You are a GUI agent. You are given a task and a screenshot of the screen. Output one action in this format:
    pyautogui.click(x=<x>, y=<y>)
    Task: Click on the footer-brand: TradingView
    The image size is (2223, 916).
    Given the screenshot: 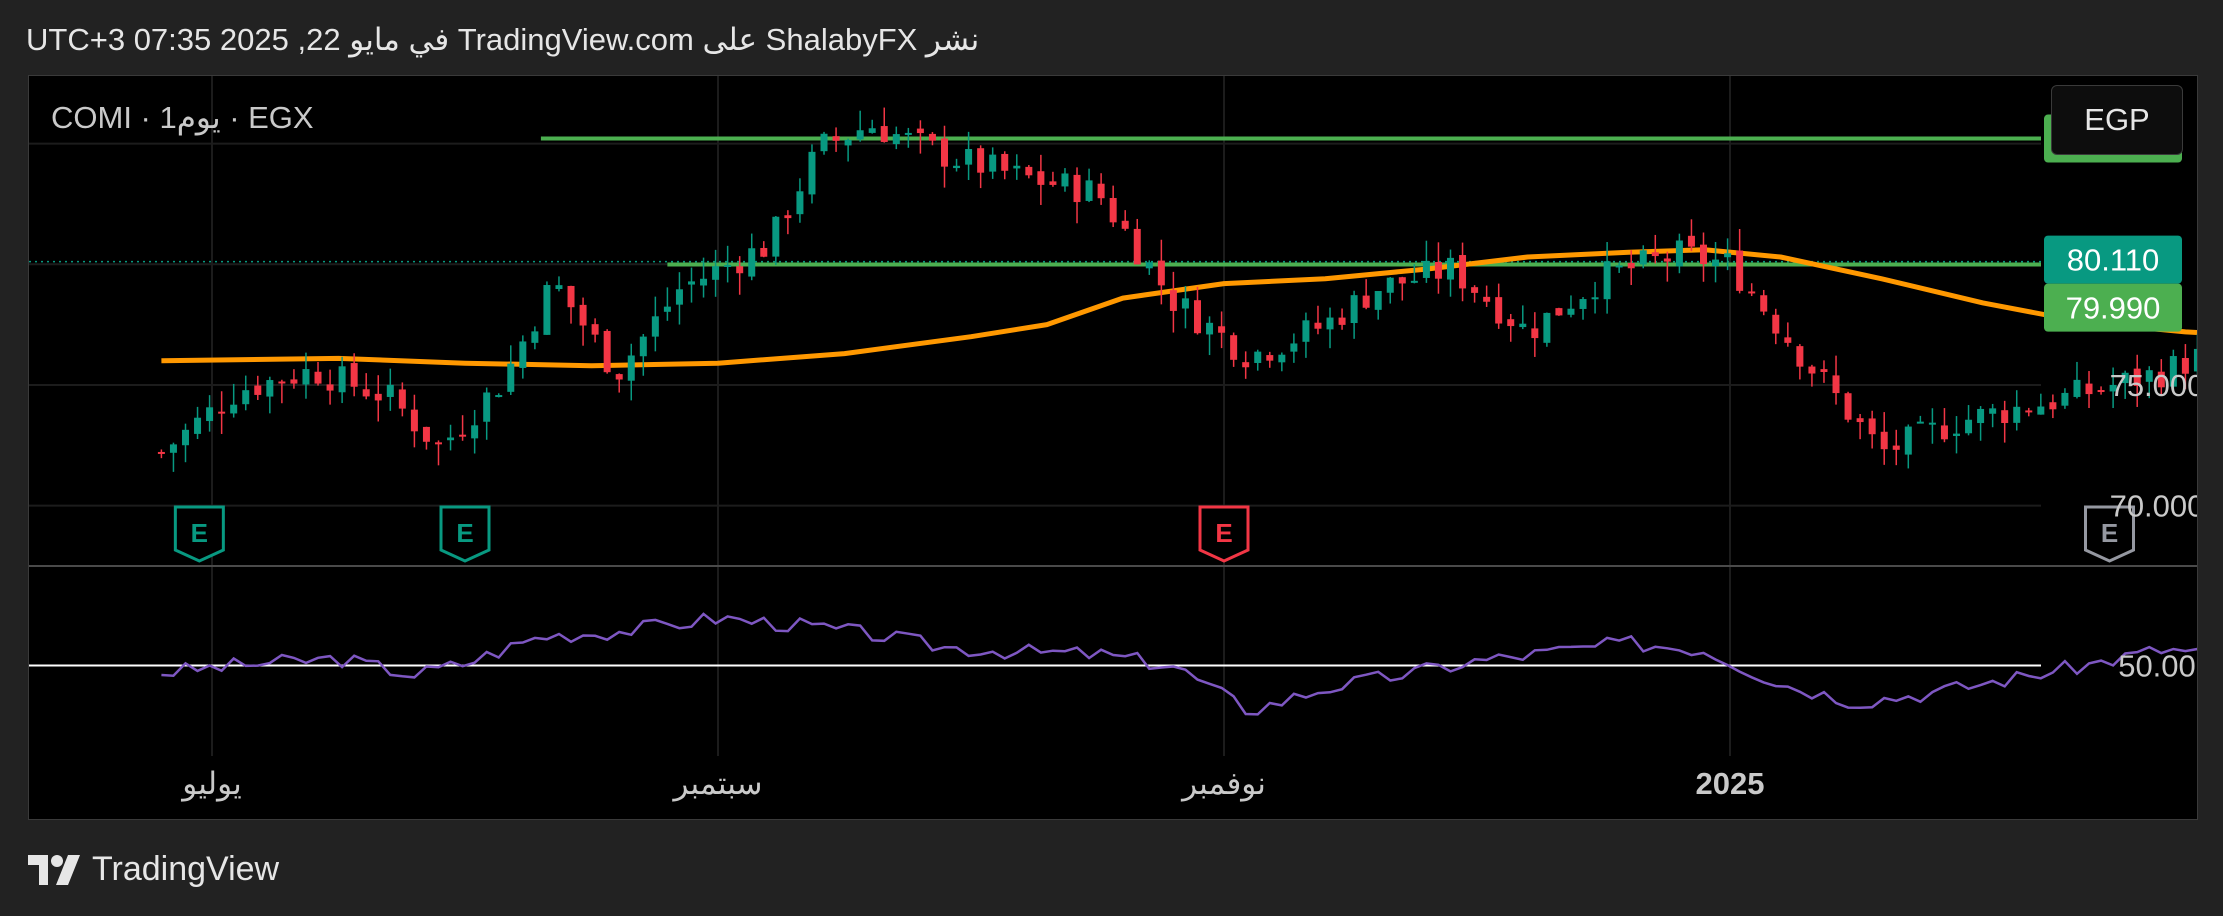 What is the action you would take?
    pyautogui.click(x=153, y=869)
    